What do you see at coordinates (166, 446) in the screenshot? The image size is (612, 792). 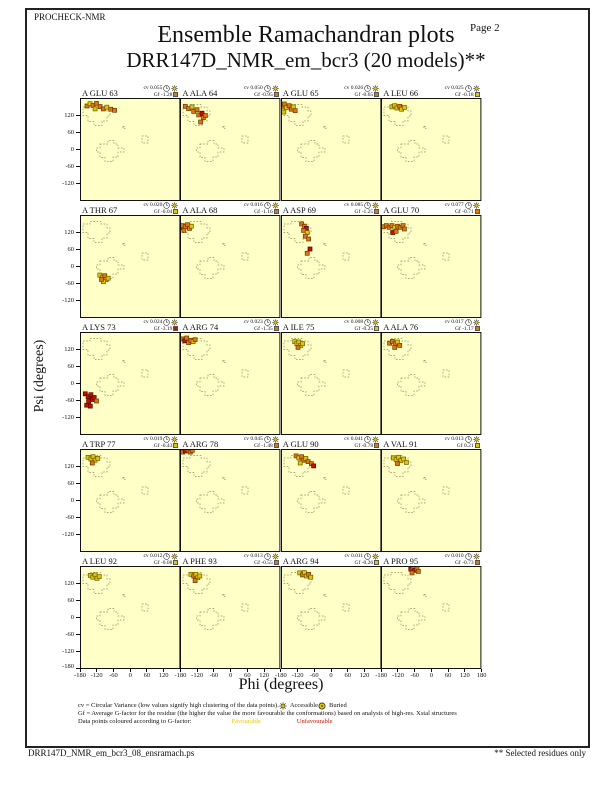 I see `gf-value: Gf -0.43` at bounding box center [166, 446].